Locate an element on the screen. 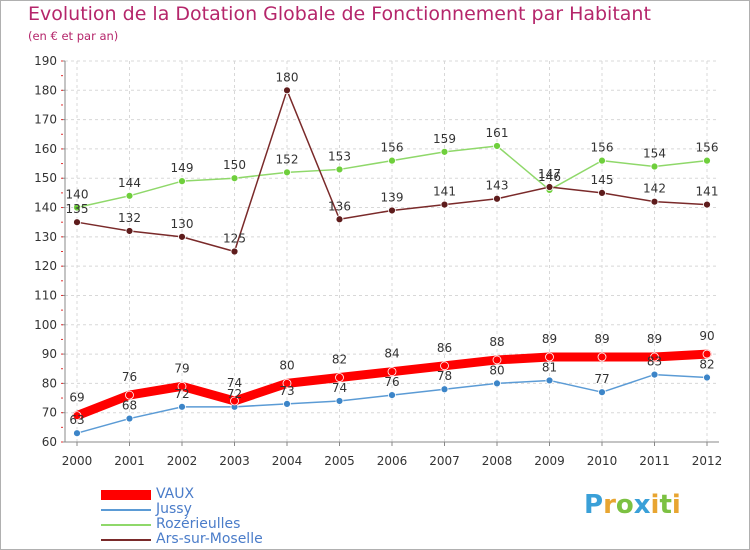 This screenshot has height=550, width=750. y-tick-label-170: 170 is located at coordinates (45, 120).